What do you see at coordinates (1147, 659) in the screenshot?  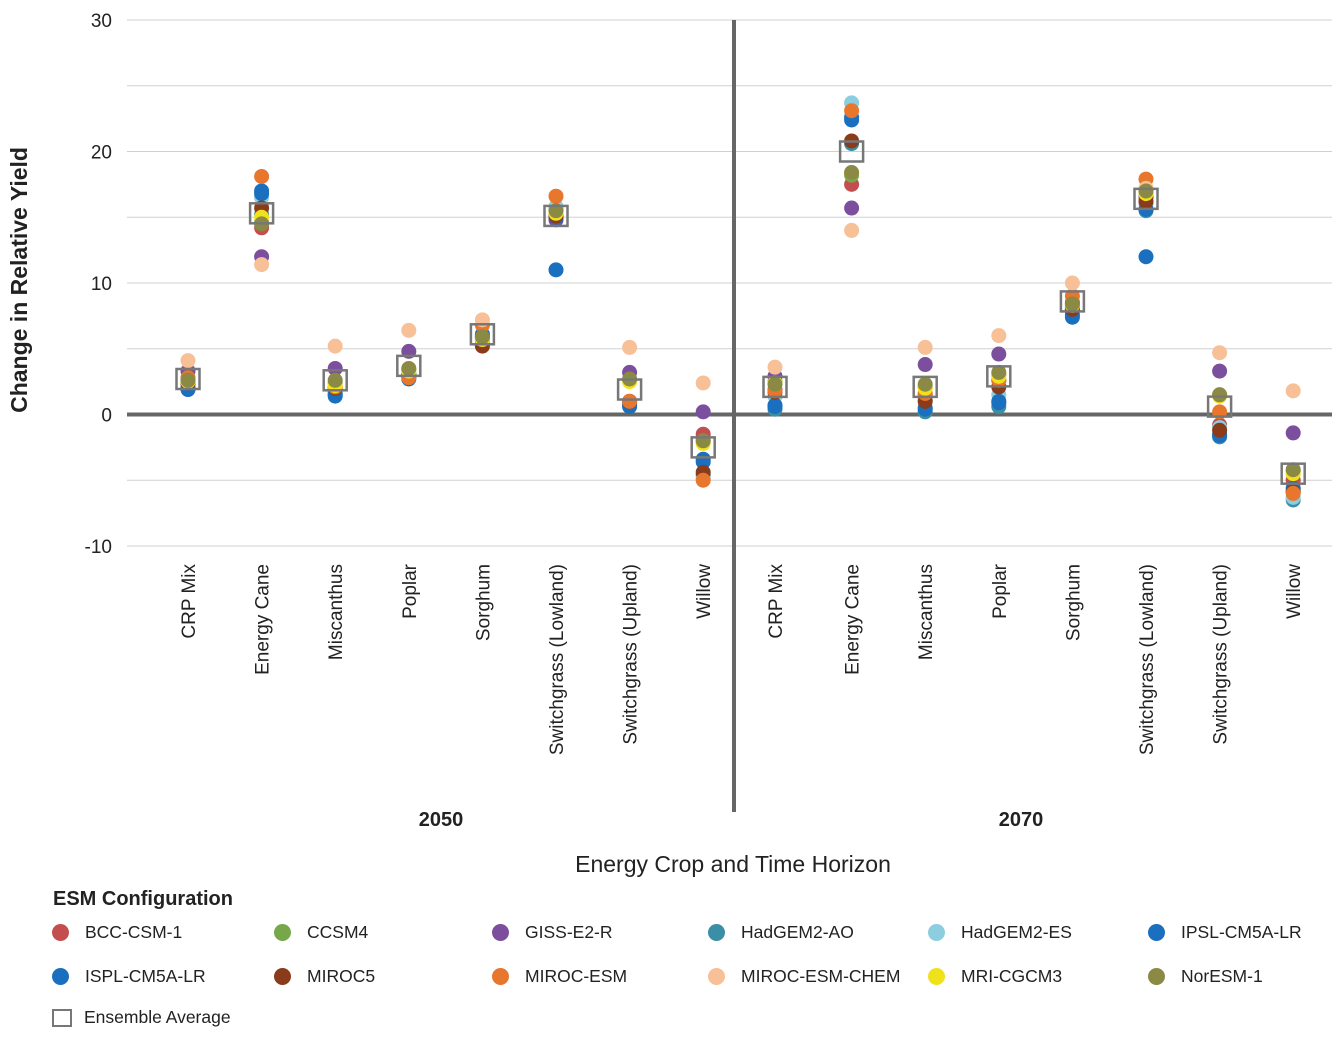 I see `x-category-label: Switchgrass (Lowland)` at bounding box center [1147, 659].